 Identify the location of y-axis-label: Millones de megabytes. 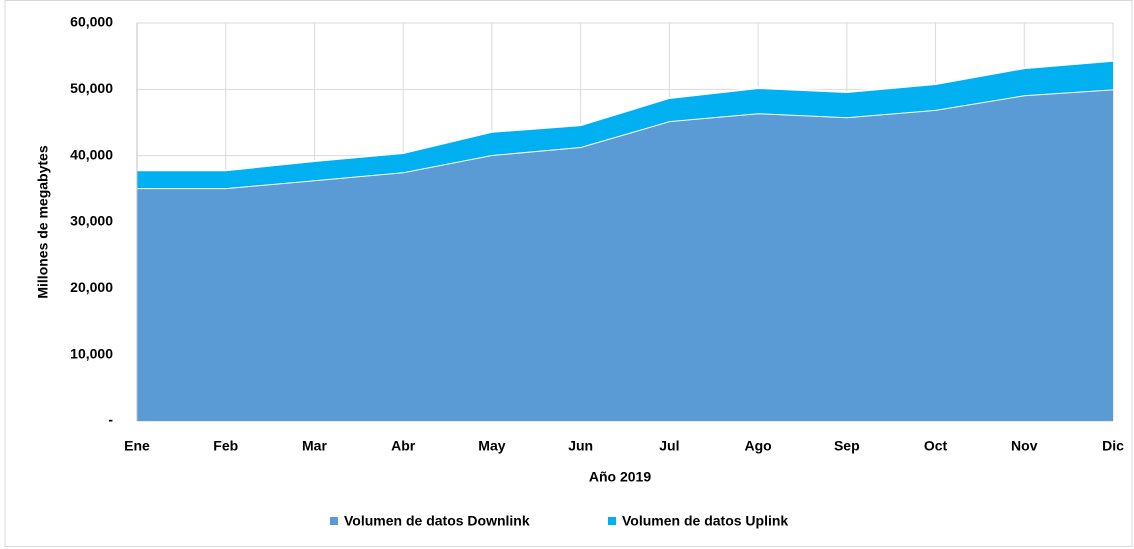
(43, 221).